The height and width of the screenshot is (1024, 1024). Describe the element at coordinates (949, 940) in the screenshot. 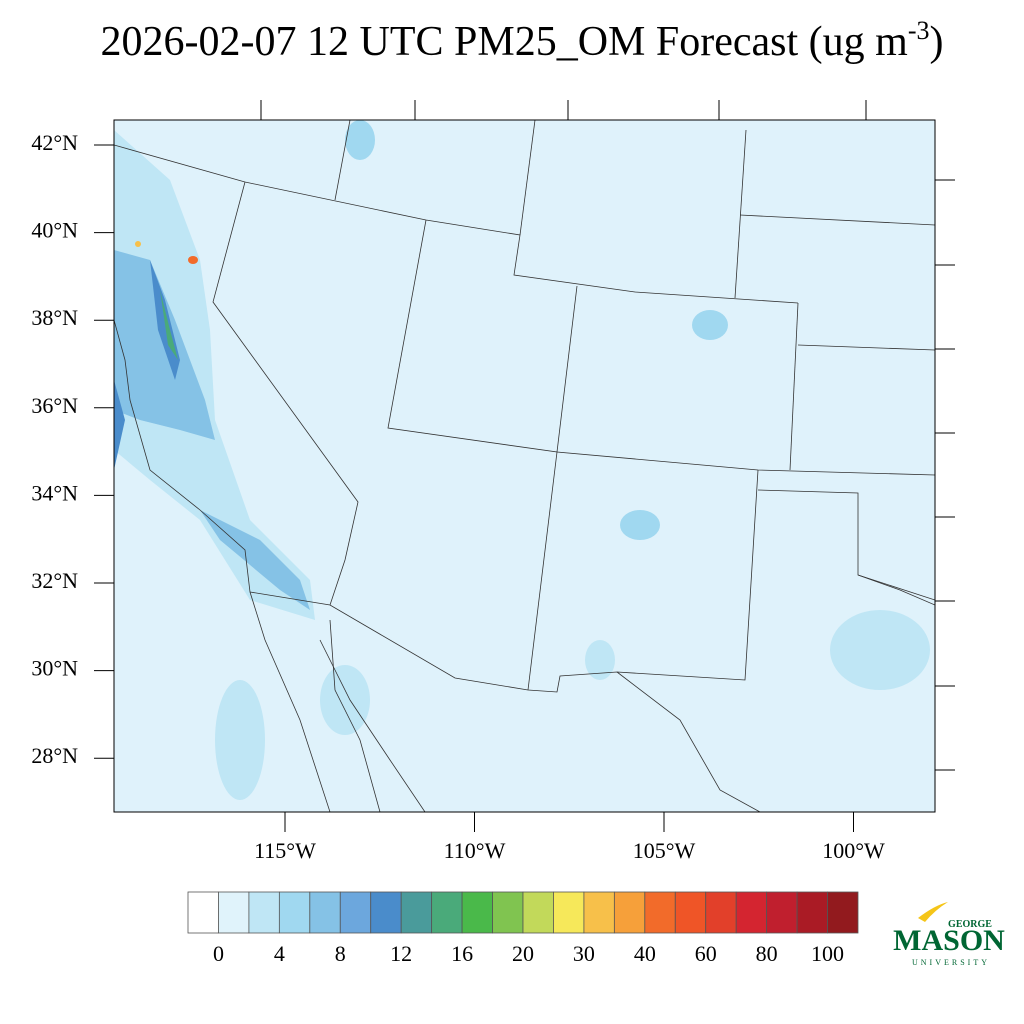

I see `logo-main: MASON` at that location.